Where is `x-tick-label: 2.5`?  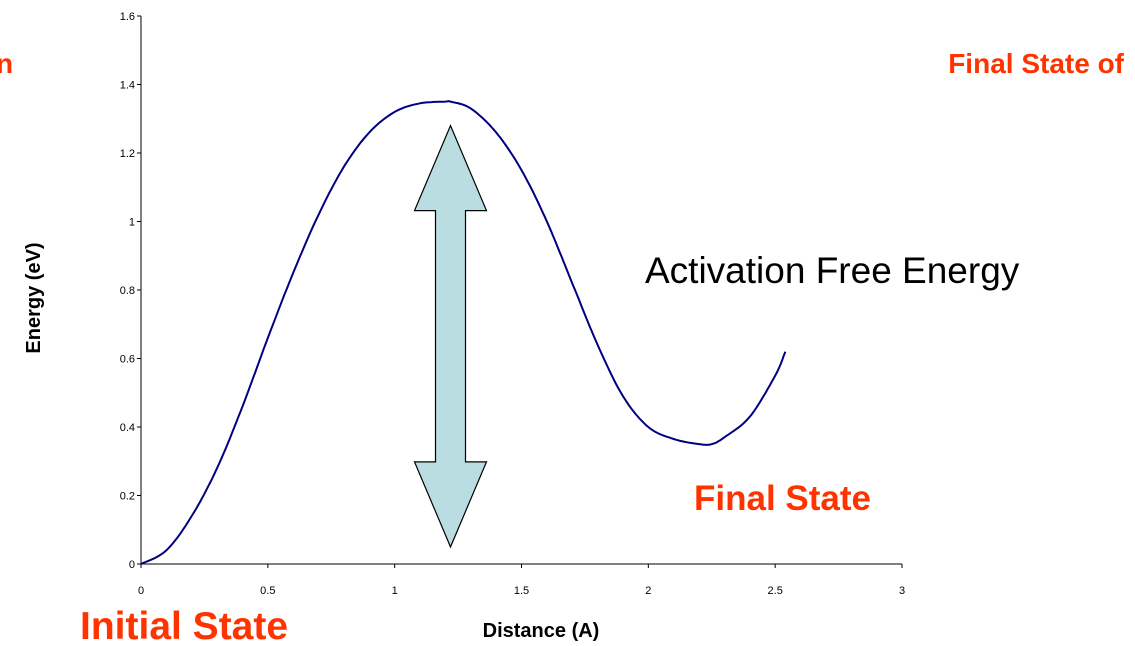 x-tick-label: 2.5 is located at coordinates (775, 591).